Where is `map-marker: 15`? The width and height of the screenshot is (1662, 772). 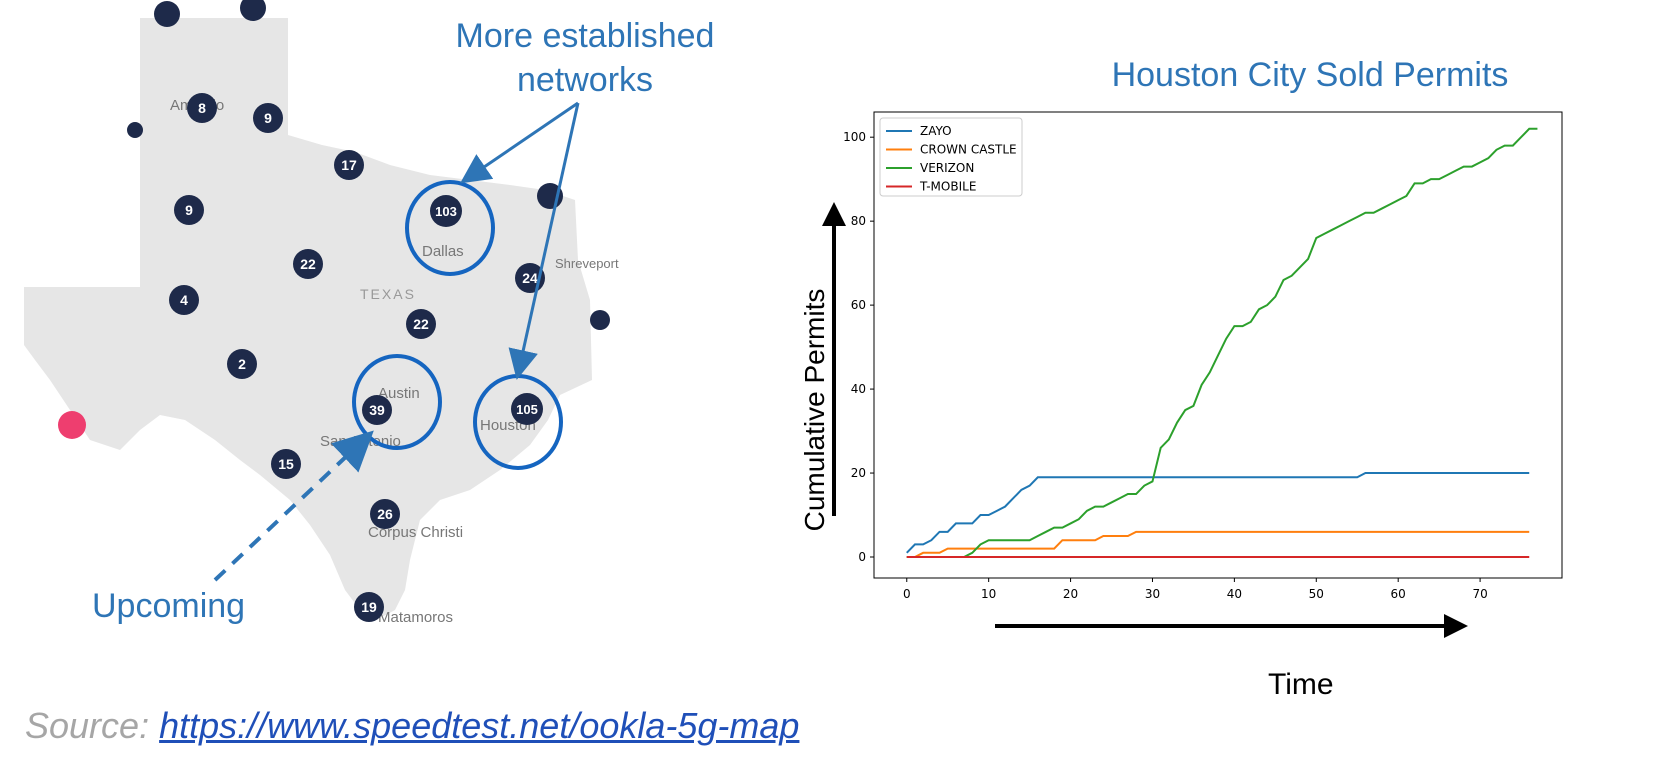 map-marker: 15 is located at coordinates (286, 464).